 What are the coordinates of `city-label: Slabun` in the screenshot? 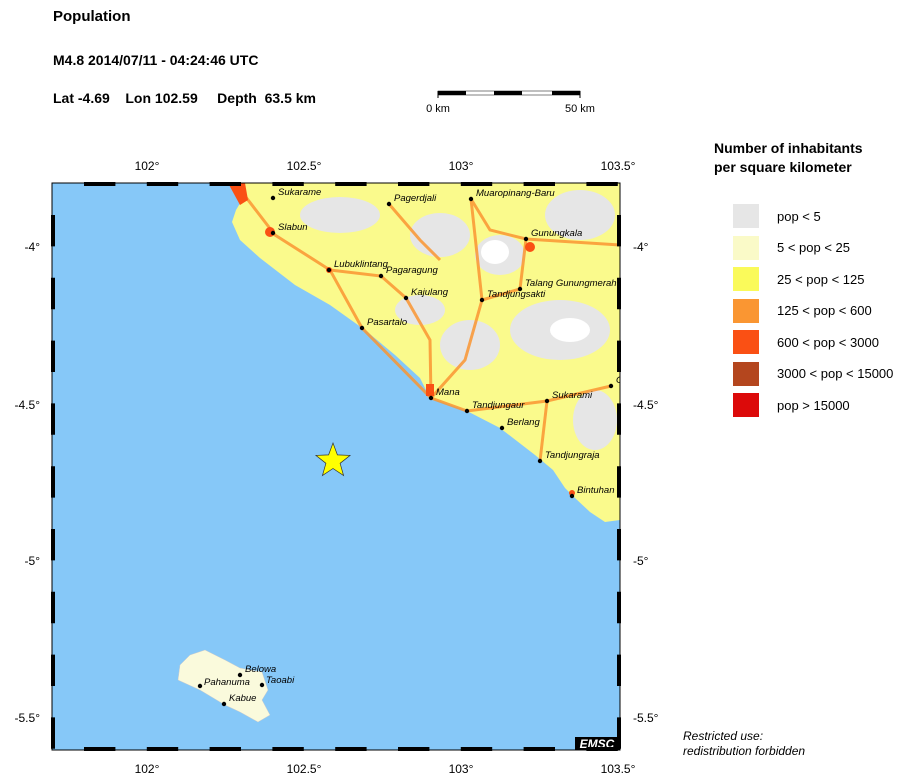 It's located at (293, 227).